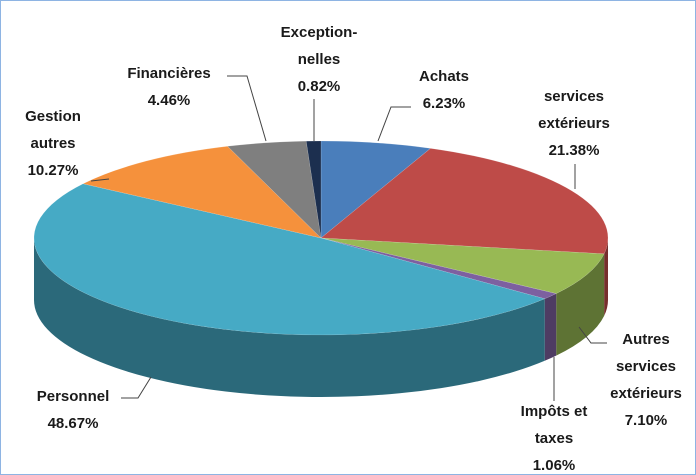 Image resolution: width=696 pixels, height=475 pixels. Describe the element at coordinates (53, 130) in the screenshot. I see `category-label: Gestion autres` at that location.